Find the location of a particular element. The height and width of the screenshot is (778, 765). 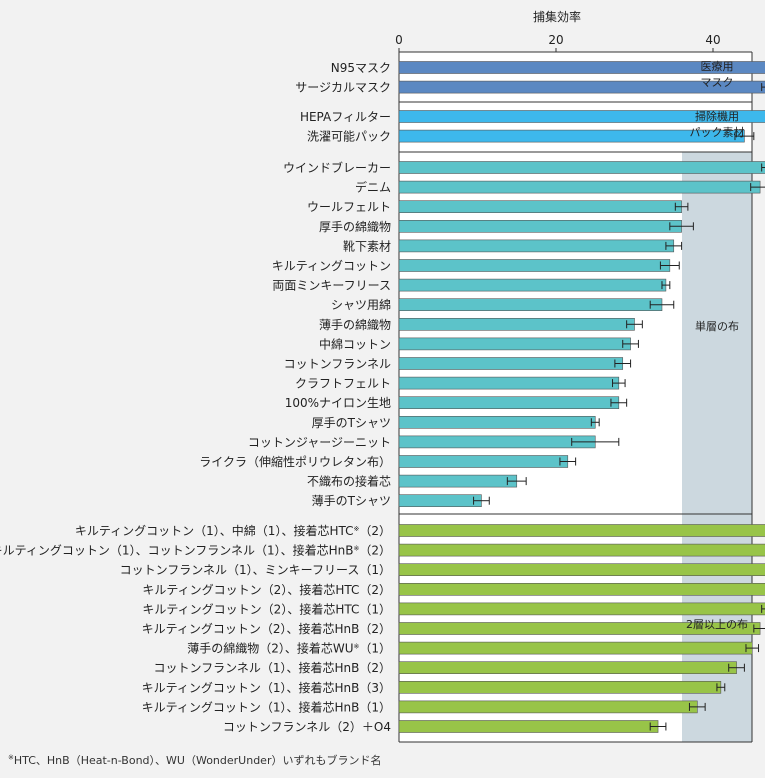

label-part: デニム is located at coordinates (373, 187).